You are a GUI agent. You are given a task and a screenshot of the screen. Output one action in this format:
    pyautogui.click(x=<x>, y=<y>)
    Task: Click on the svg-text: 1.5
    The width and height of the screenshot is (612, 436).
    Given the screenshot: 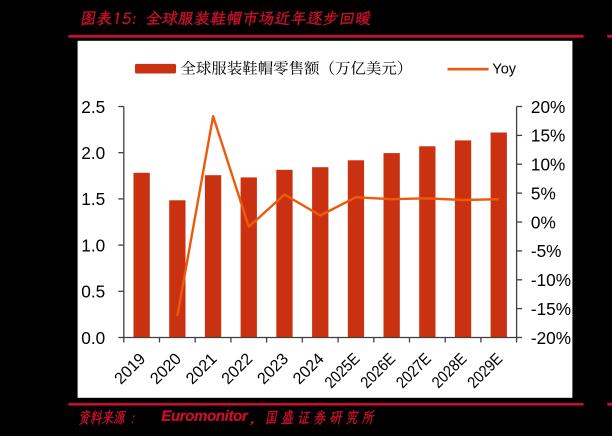 What is the action you would take?
    pyautogui.click(x=93, y=199)
    